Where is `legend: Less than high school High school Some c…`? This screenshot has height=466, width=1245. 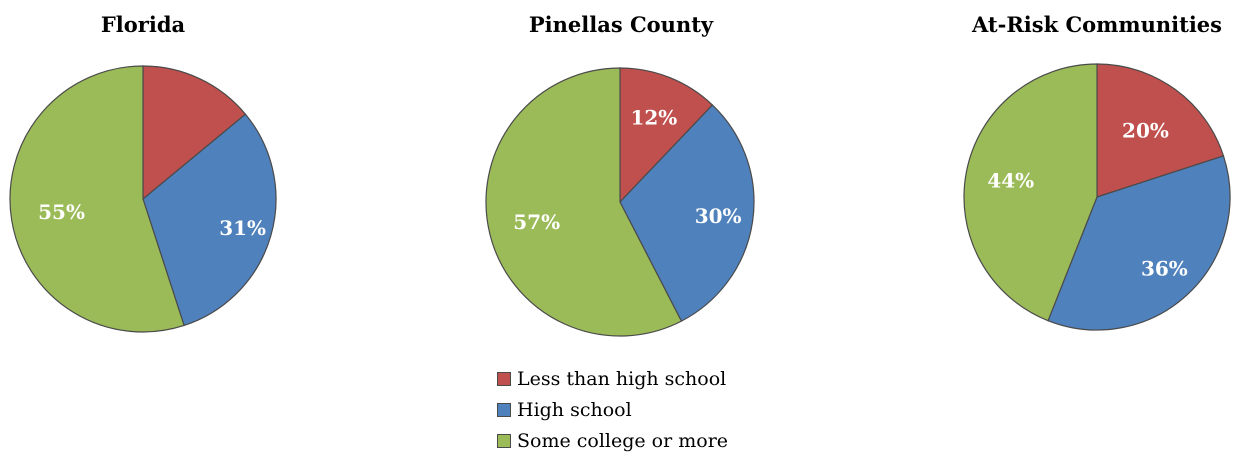 legend: Less than high school High school Some c… is located at coordinates (612, 409).